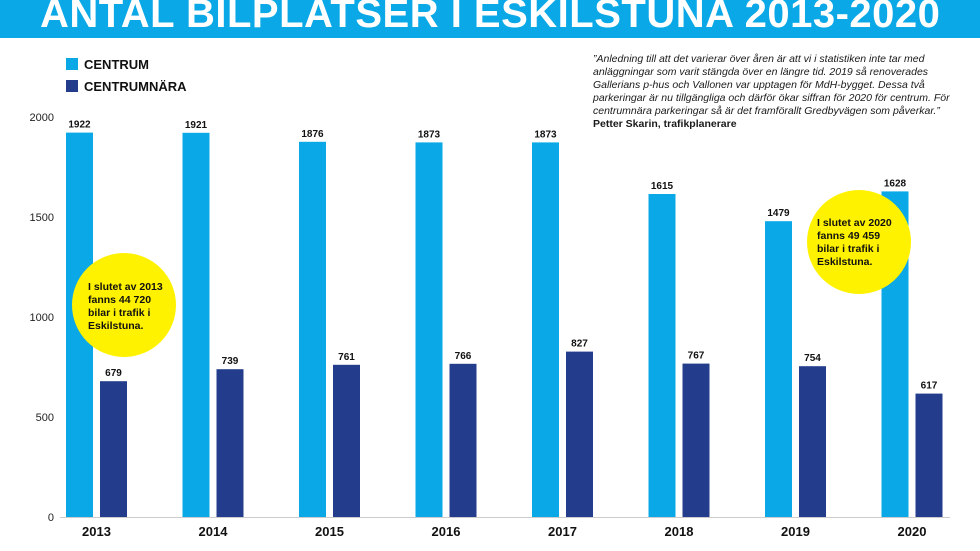  I want to click on legend-label-centrumnara: CENTRUMNÄRA, so click(135, 86).